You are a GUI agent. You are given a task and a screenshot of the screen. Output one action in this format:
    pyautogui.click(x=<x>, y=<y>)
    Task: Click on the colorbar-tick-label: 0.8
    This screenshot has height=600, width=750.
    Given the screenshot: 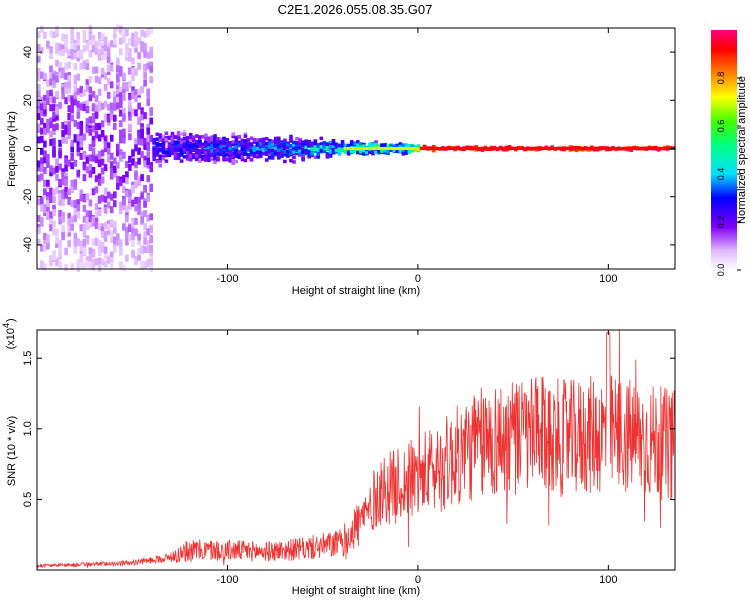 What is the action you would take?
    pyautogui.click(x=721, y=78)
    